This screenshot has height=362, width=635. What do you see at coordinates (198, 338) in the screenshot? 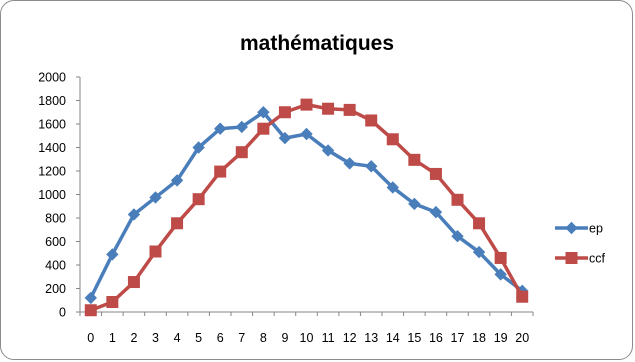
I see `x-tick-label: 5` at bounding box center [198, 338].